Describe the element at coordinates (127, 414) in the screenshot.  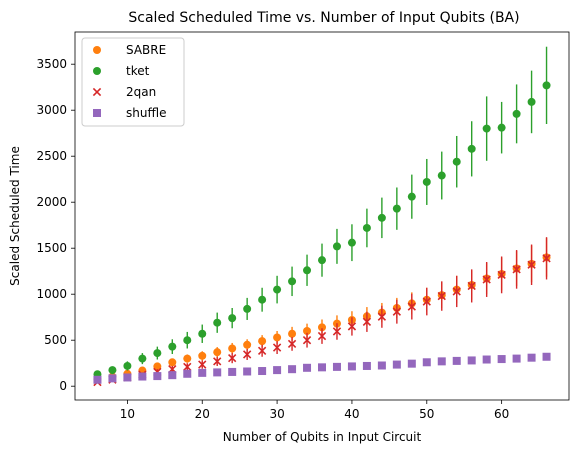
I see `x-tick-label: 10` at that location.